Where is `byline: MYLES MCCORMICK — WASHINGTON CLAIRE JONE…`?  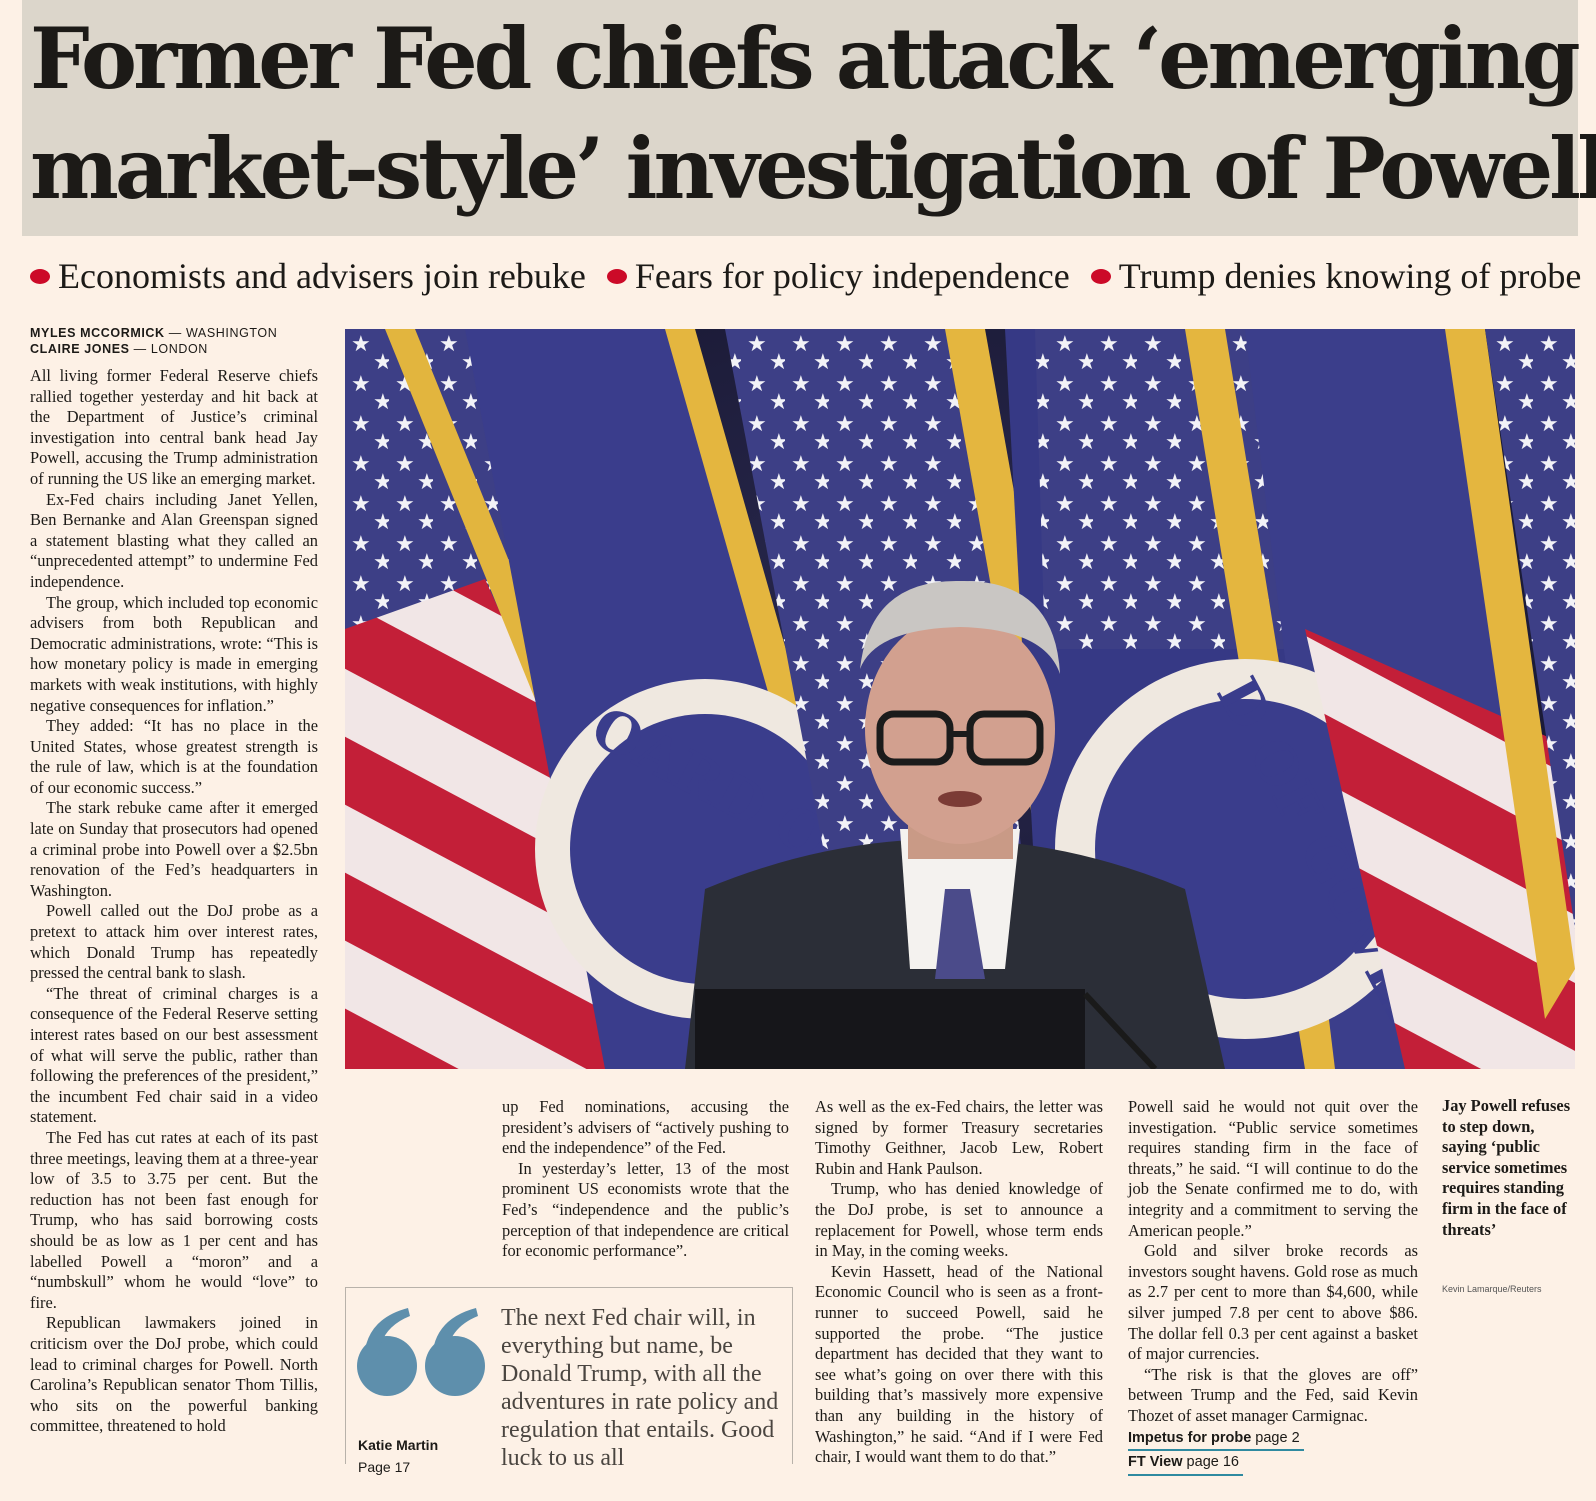
byline: MYLES MCCORMICK — WASHINGTON CLAIRE JONE… is located at coordinates (153, 341).